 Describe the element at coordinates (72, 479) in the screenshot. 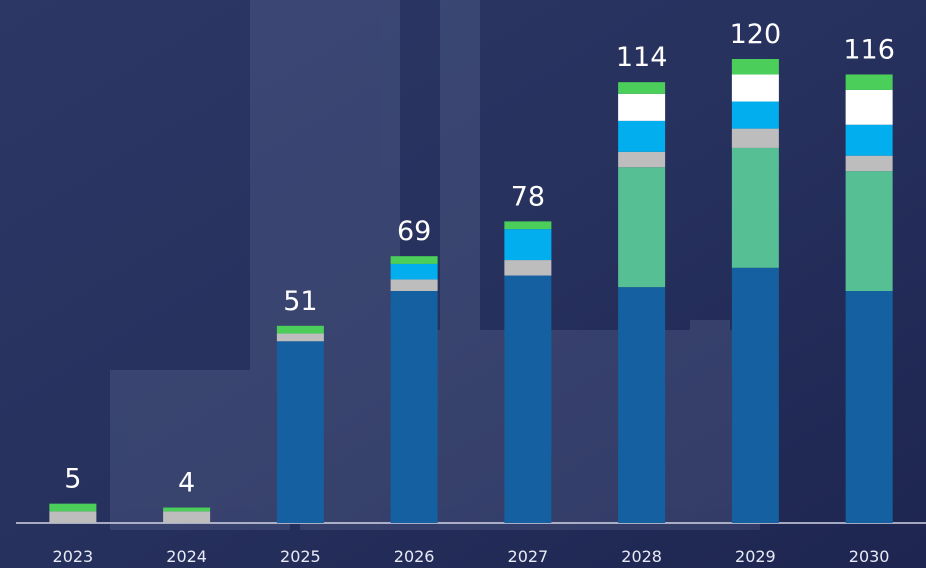

I see `total-label: 5` at that location.